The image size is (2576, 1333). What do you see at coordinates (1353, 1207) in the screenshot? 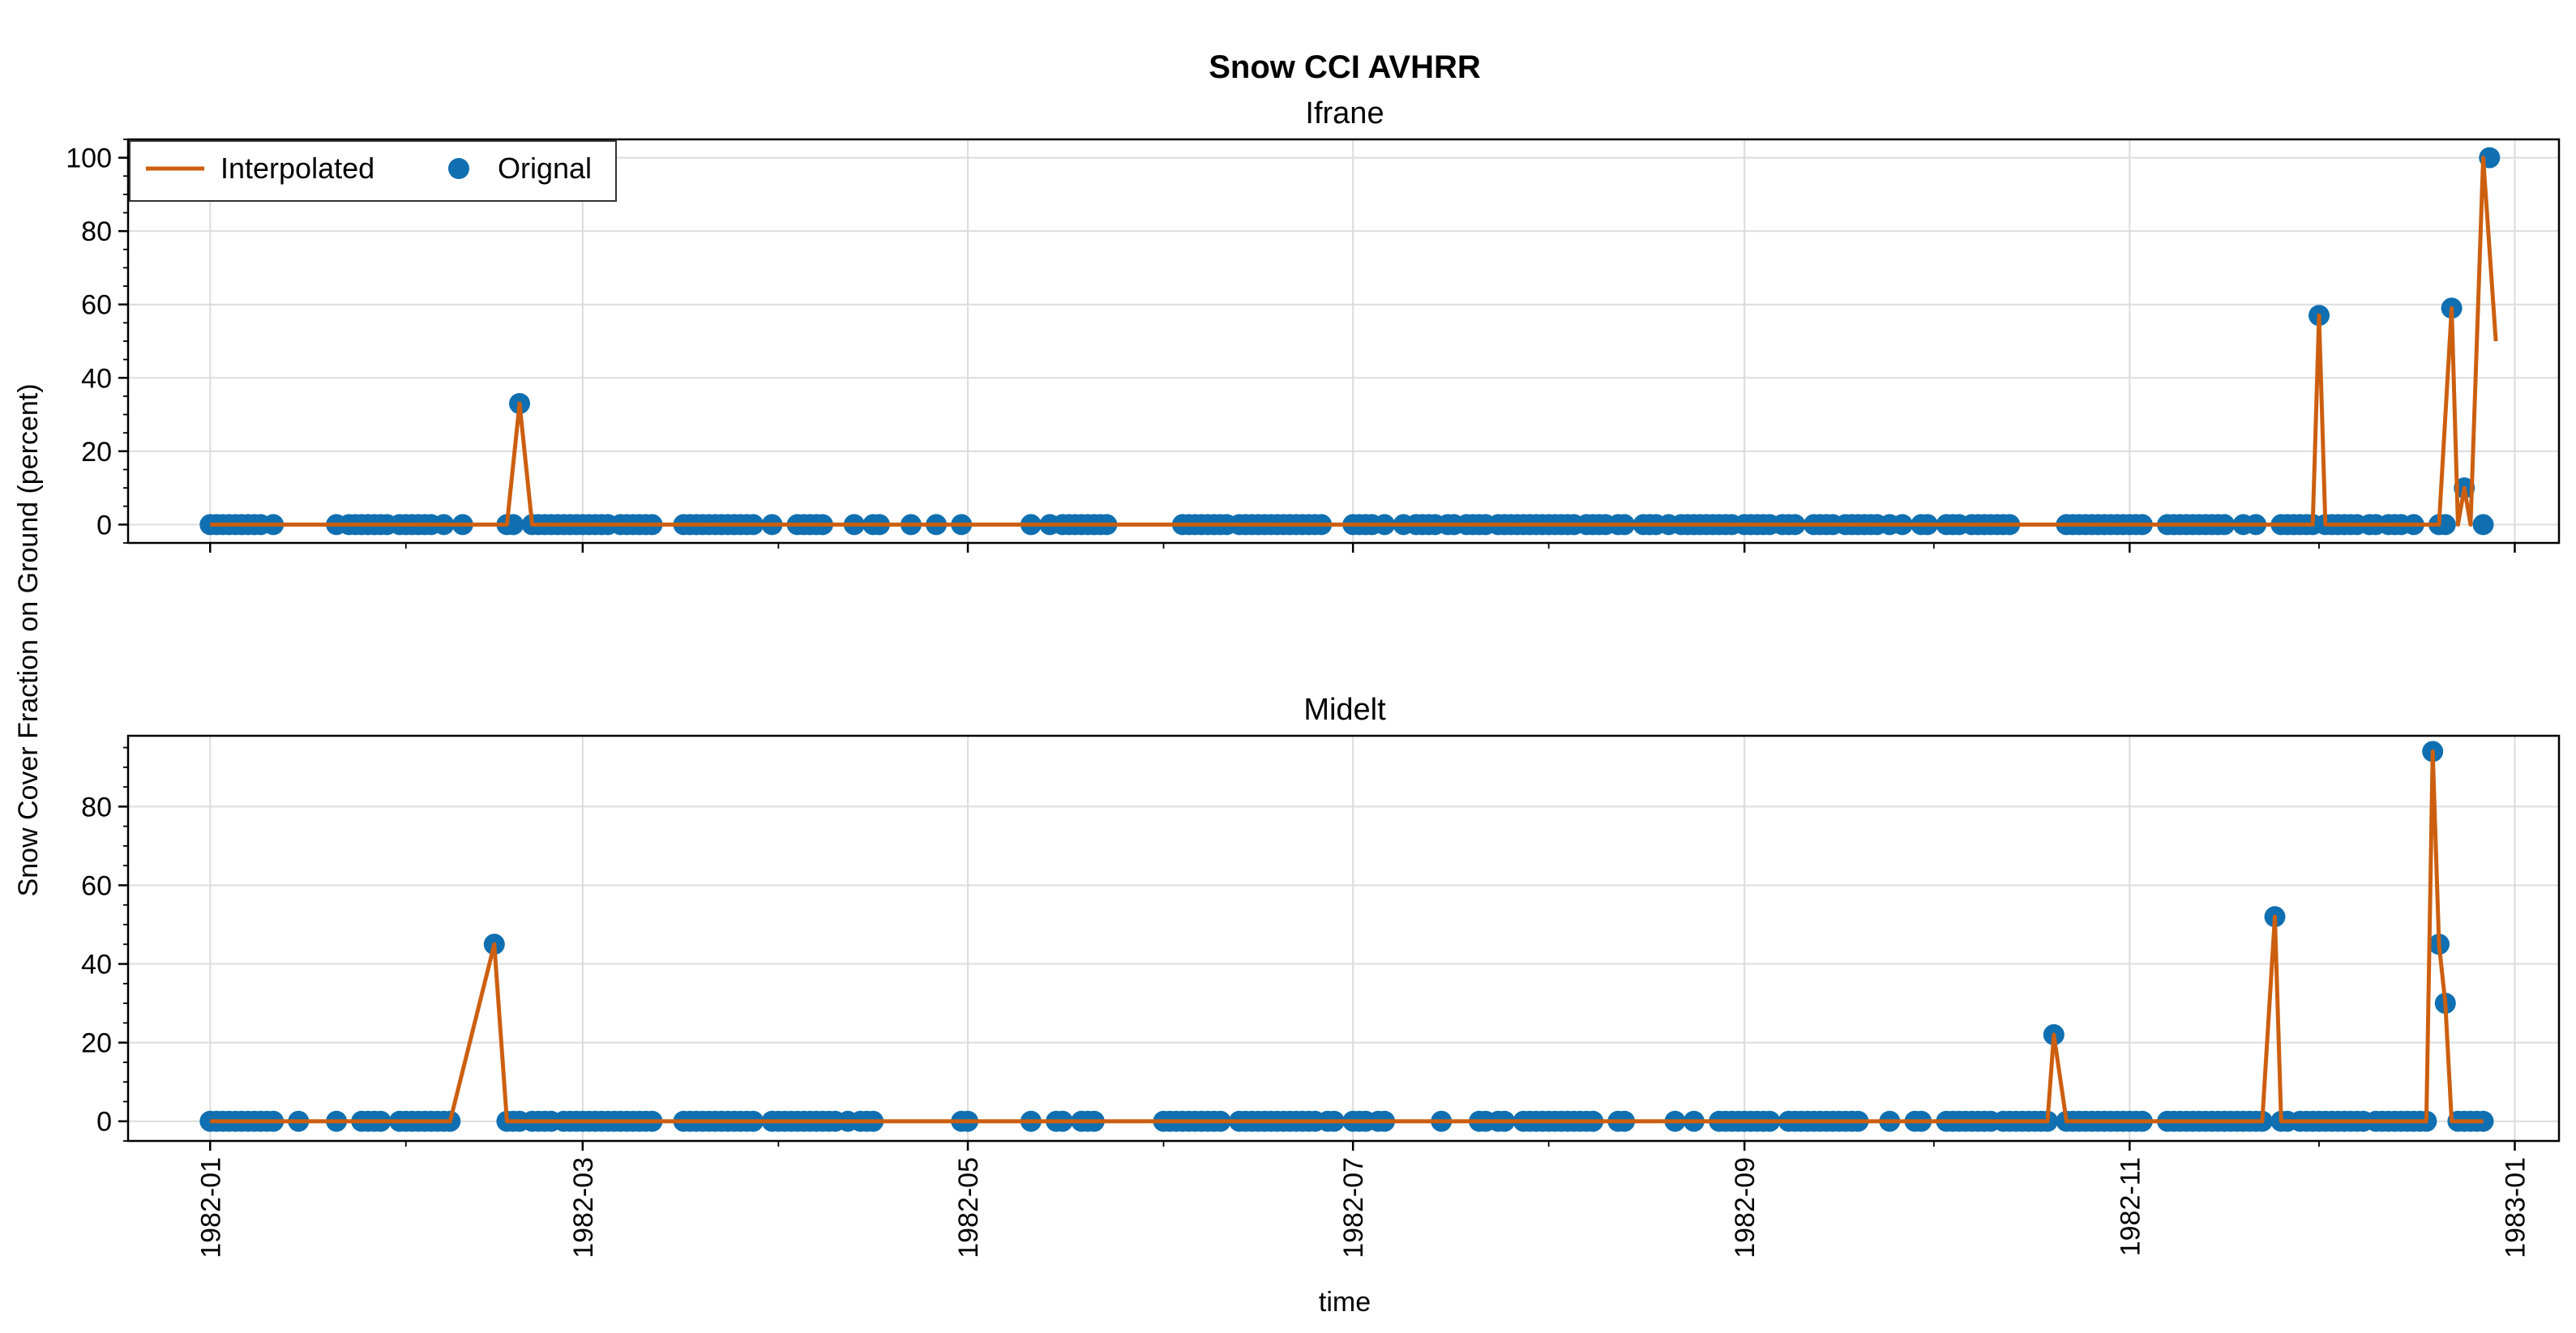
I see `x-tick-label: 1982-07` at bounding box center [1353, 1207].